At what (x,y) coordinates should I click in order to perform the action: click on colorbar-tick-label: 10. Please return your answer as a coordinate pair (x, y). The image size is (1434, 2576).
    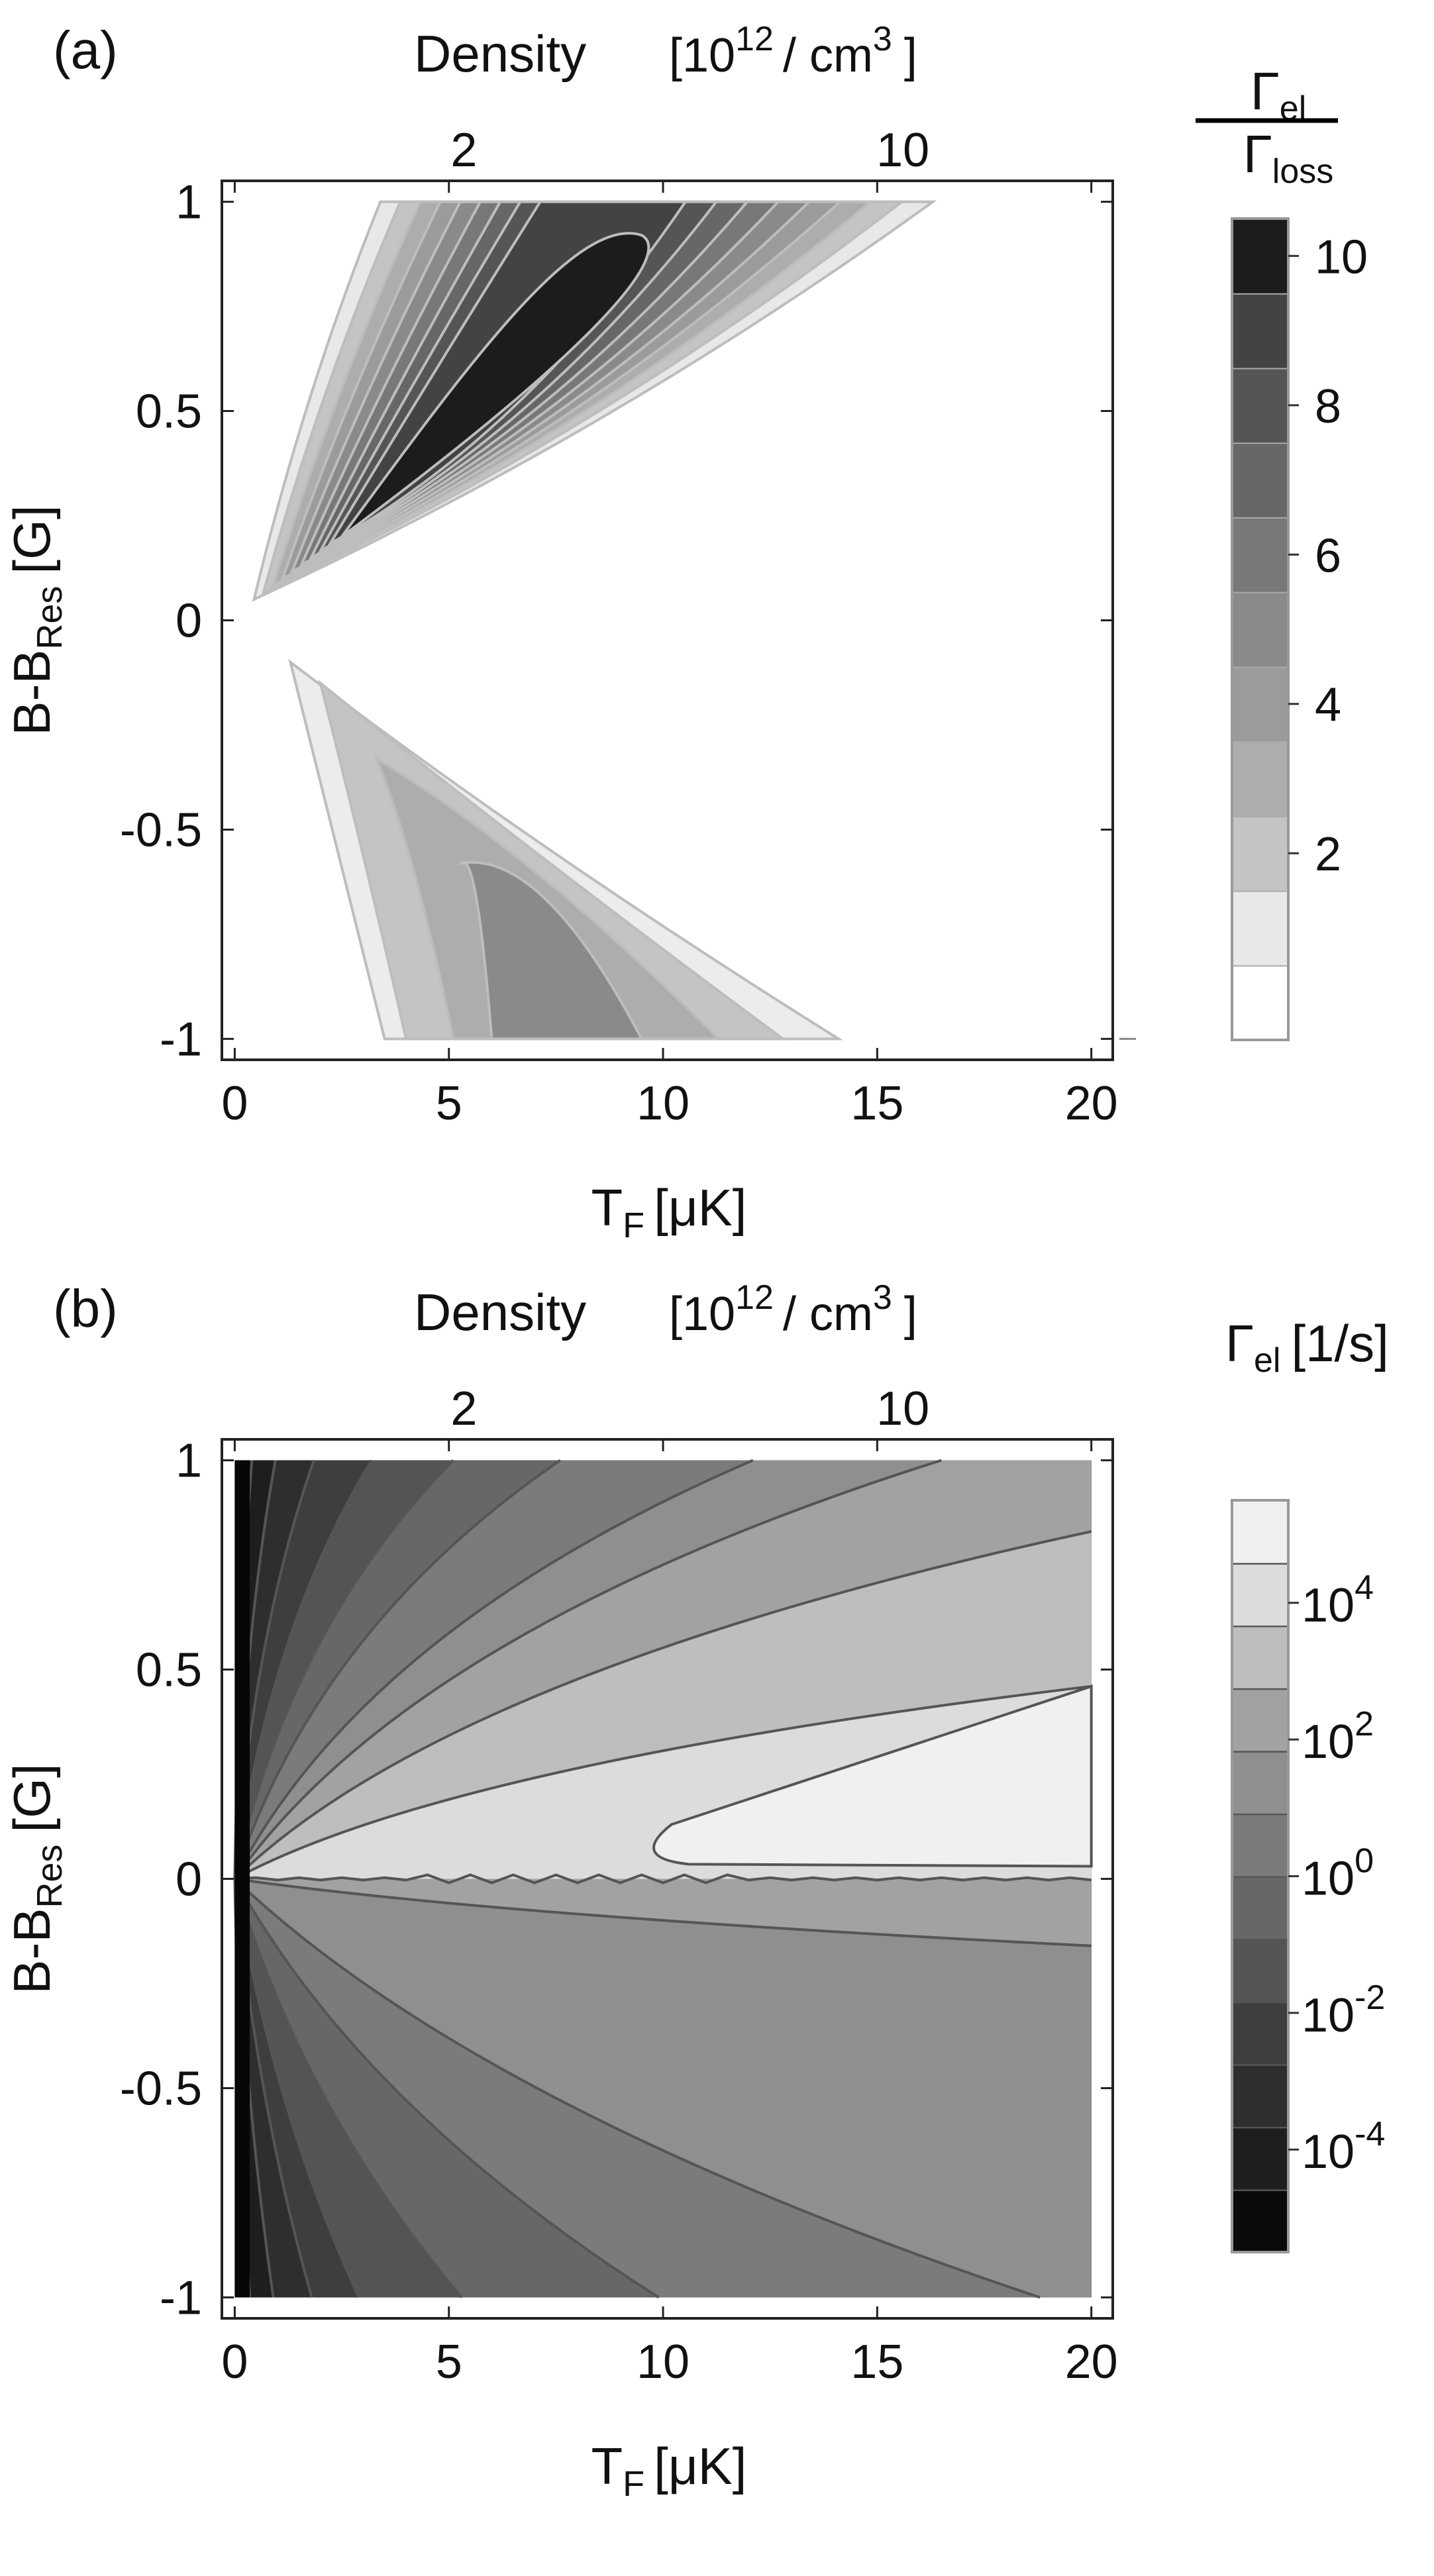
    Looking at the image, I should click on (1341, 257).